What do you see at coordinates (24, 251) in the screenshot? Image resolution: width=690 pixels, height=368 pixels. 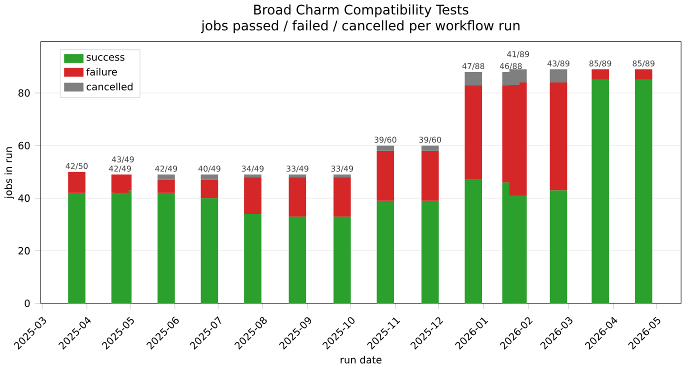 I see `y-tick-label: 20` at bounding box center [24, 251].